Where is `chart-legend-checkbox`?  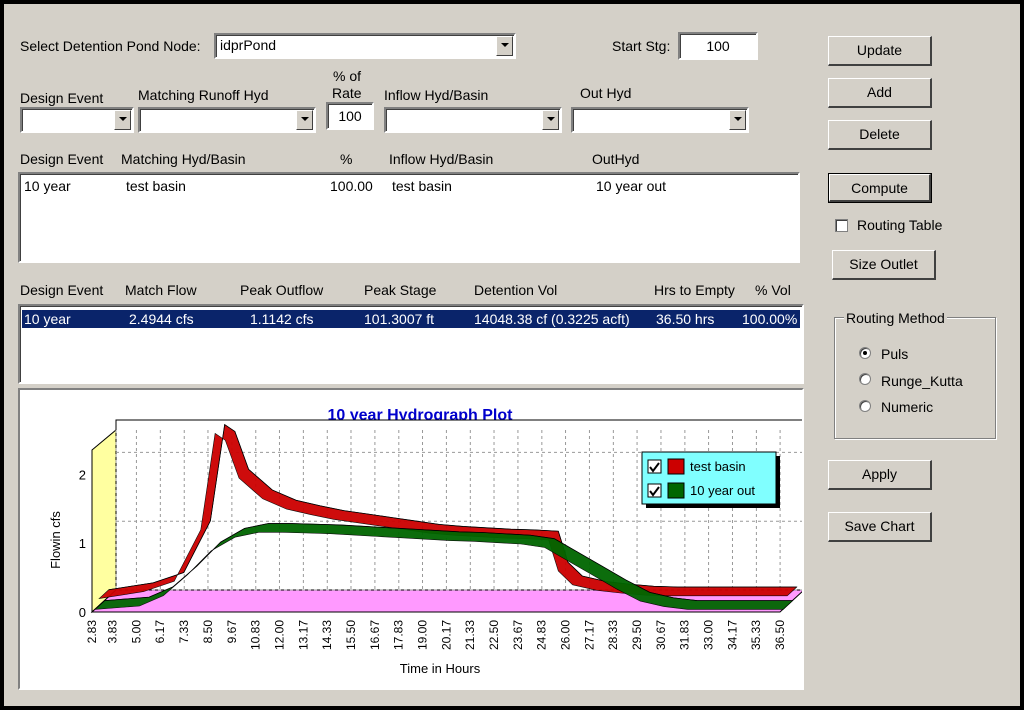
chart-legend-checkbox is located at coordinates (654, 466).